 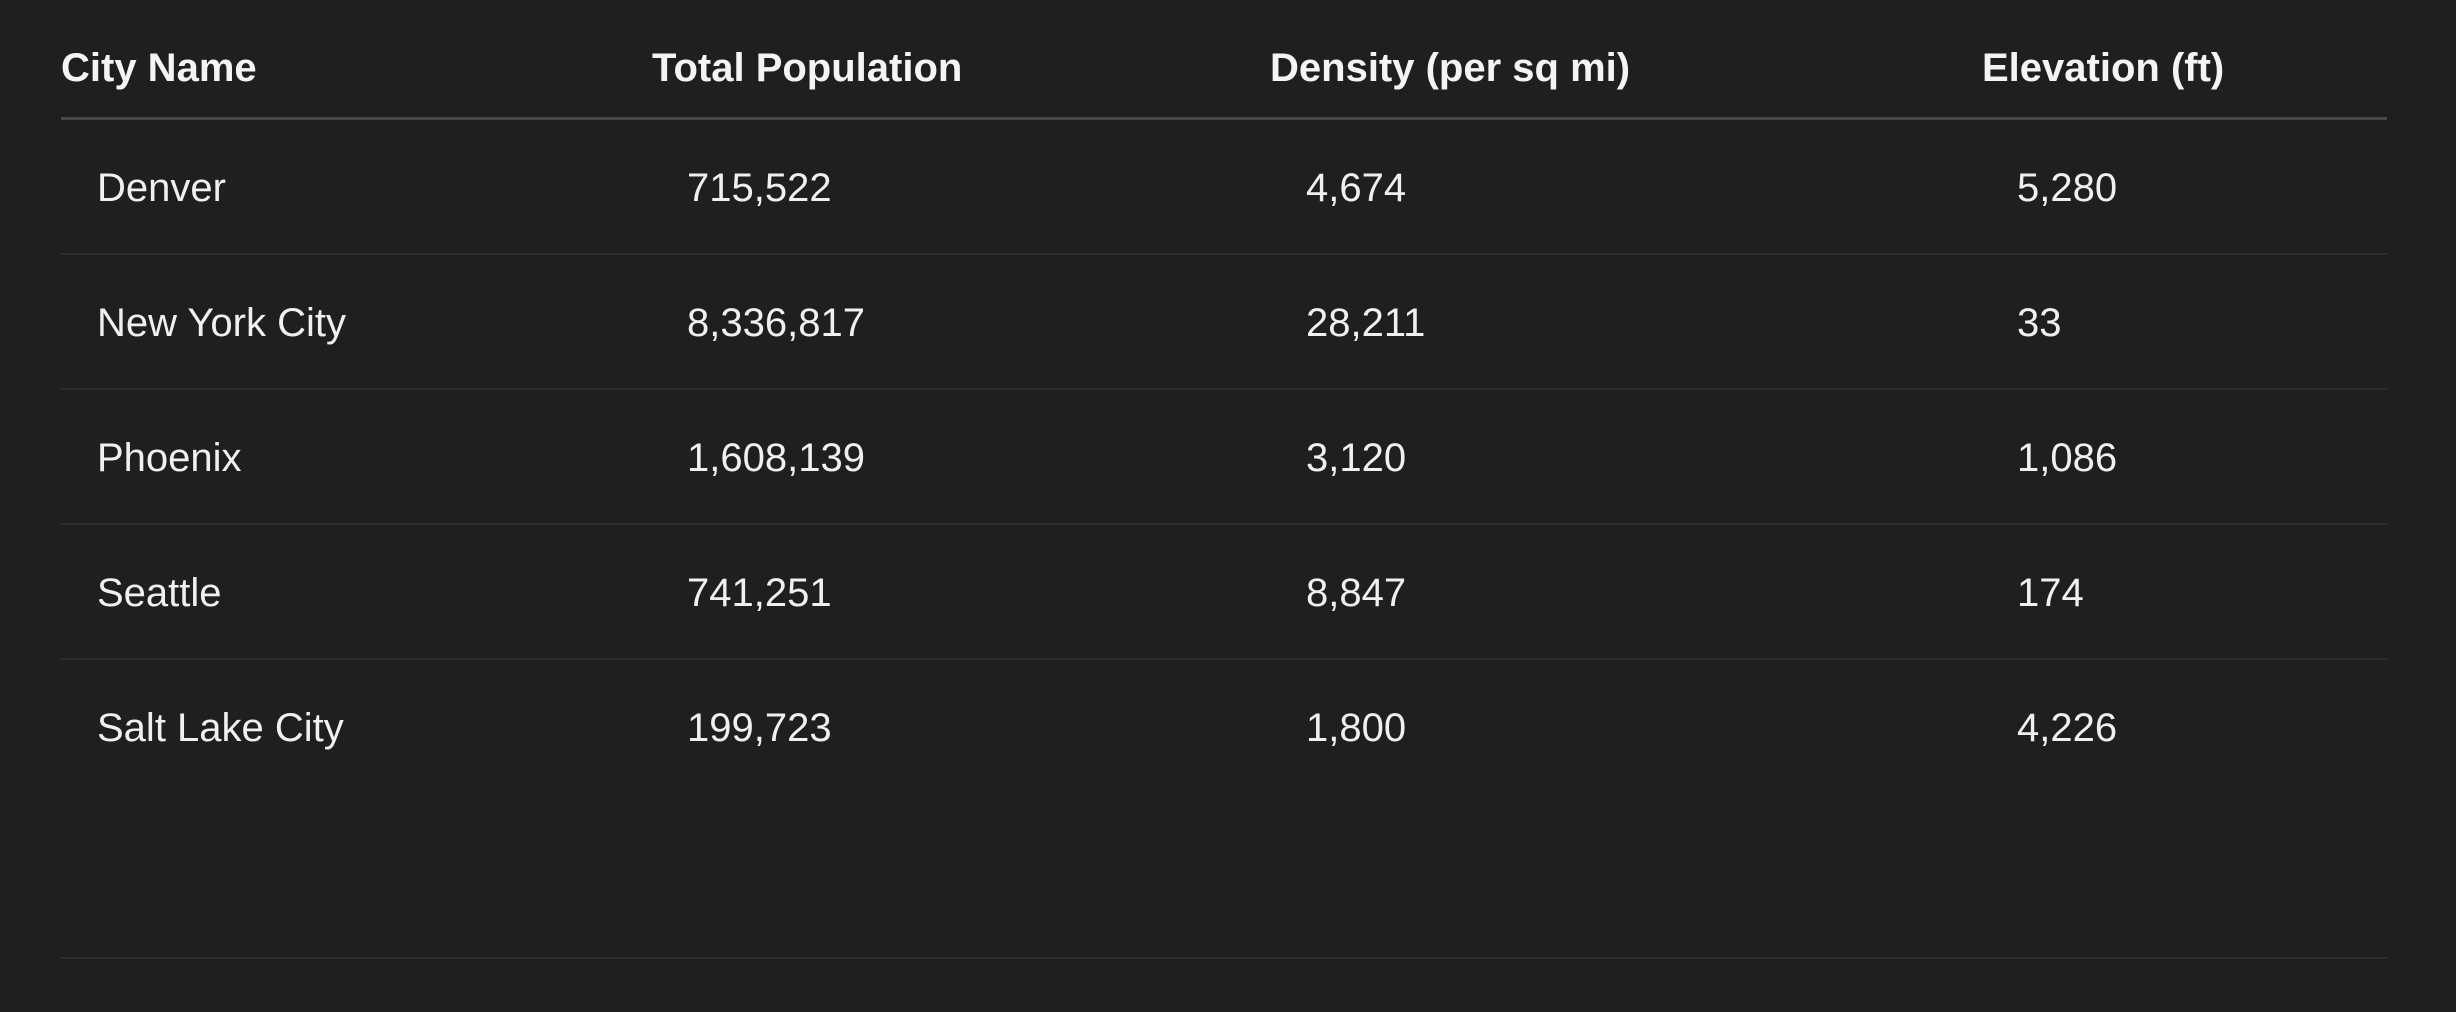 What do you see at coordinates (1356, 593) in the screenshot?
I see `cell-density: 8,847` at bounding box center [1356, 593].